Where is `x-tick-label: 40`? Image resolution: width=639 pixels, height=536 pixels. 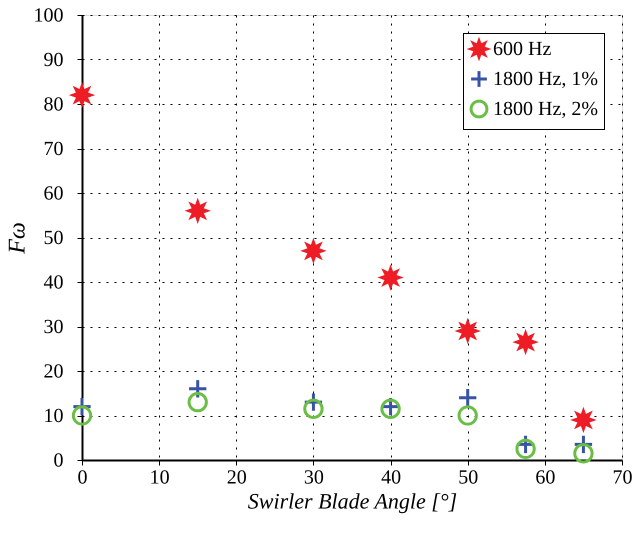
x-tick-label: 40 is located at coordinates (391, 477).